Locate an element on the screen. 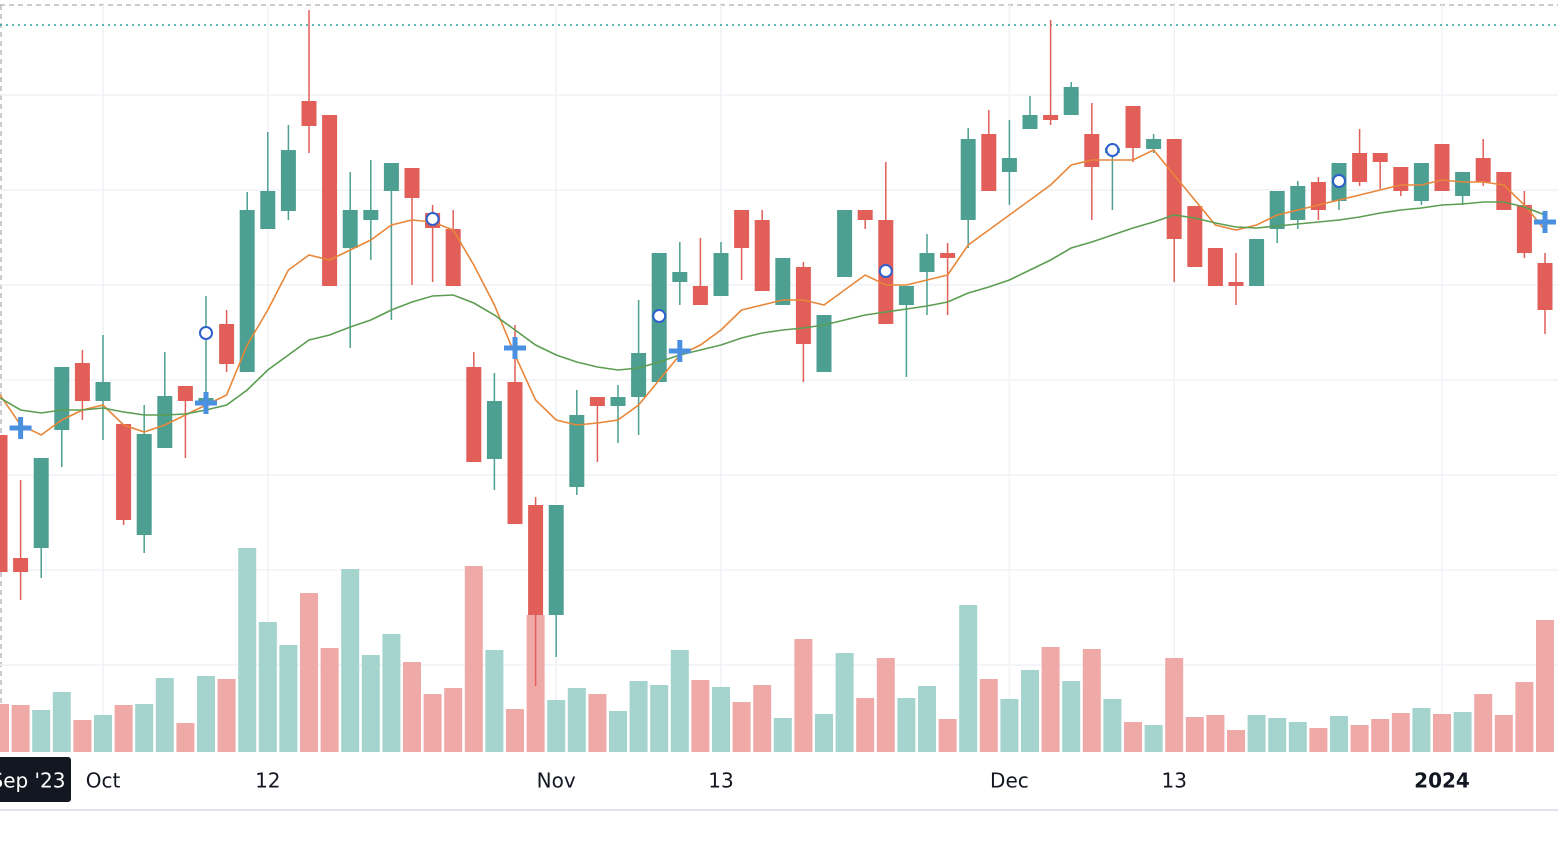 This screenshot has width=1558, height=842. x-tick-label: 12 is located at coordinates (267, 781).